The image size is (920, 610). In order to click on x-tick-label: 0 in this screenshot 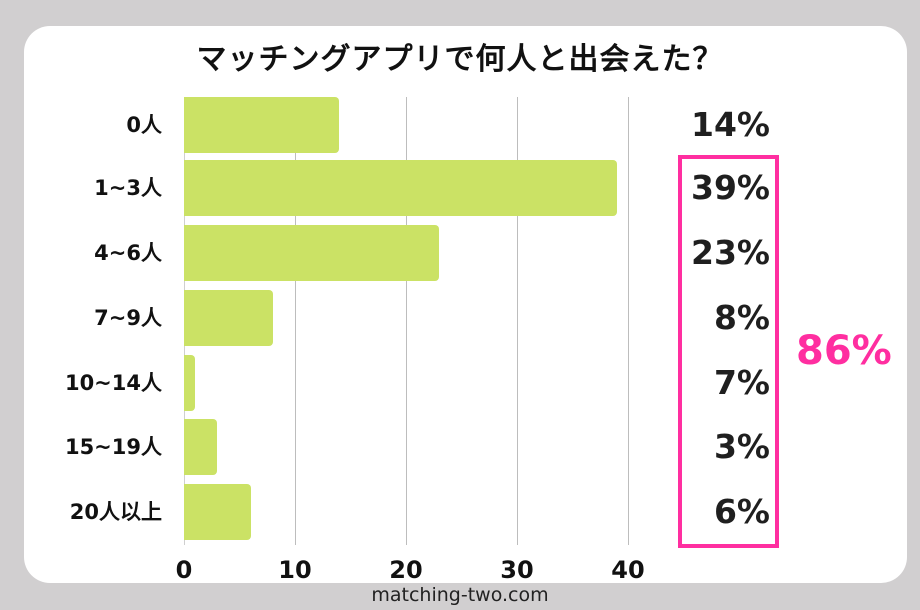, I will do `click(184, 570)`.